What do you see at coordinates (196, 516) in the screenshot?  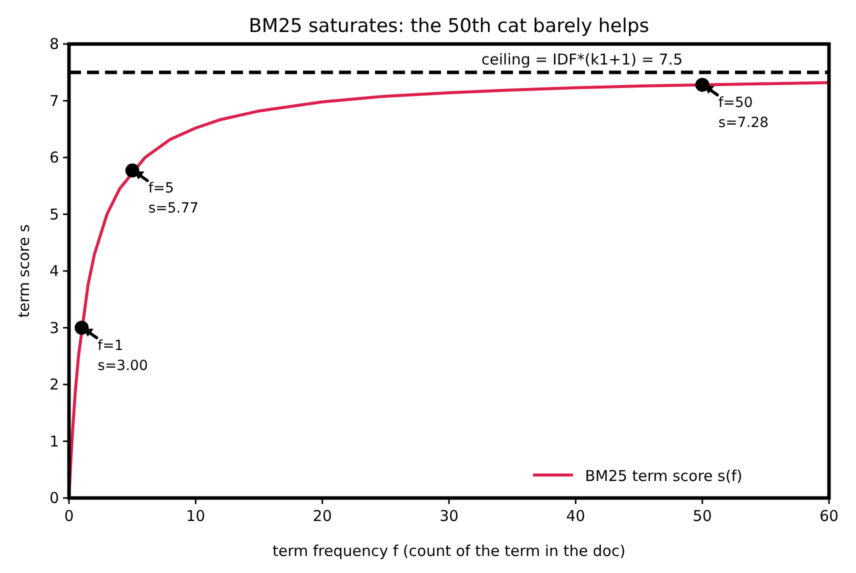 I see `x-tick-label: 10` at bounding box center [196, 516].